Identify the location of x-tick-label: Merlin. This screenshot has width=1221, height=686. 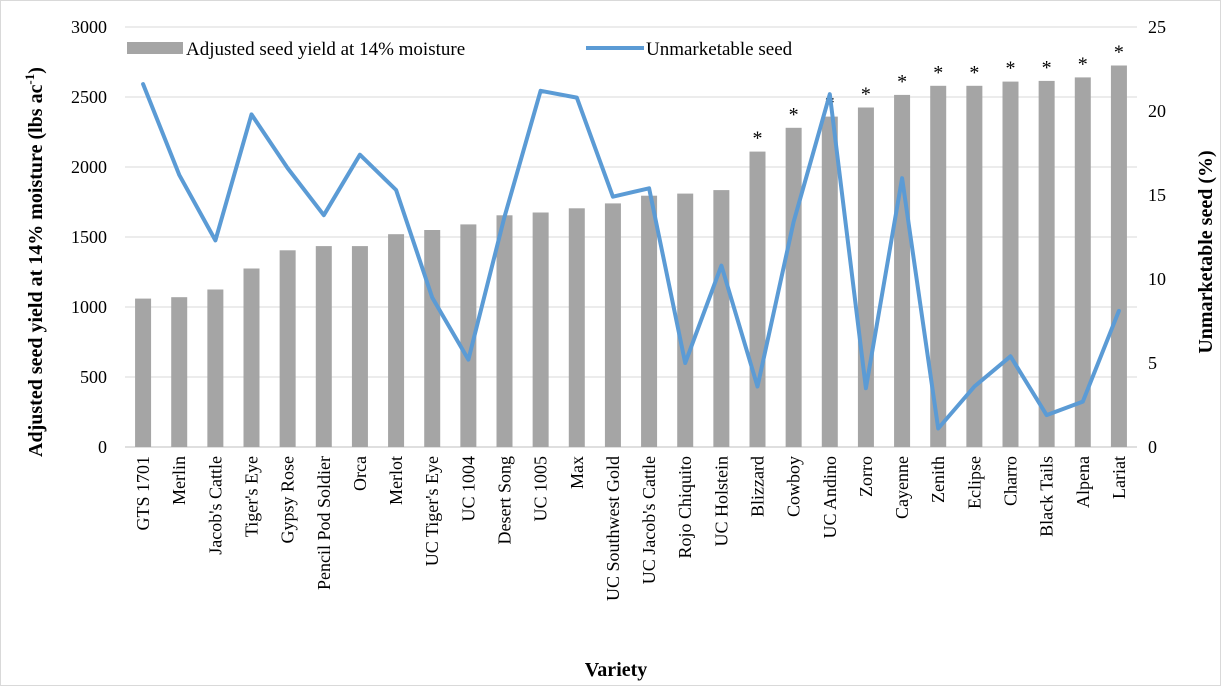
(179, 480).